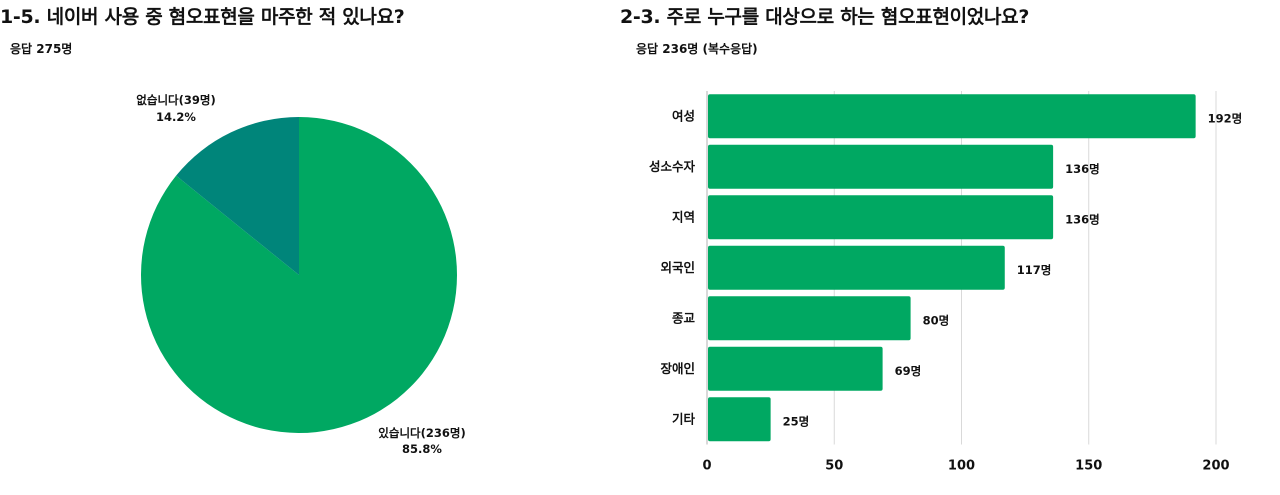 Image resolution: width=1280 pixels, height=495 pixels. What do you see at coordinates (697, 49) in the screenshot?
I see `bar-chart-subtitle: 응답 236명 (복수응답)` at bounding box center [697, 49].